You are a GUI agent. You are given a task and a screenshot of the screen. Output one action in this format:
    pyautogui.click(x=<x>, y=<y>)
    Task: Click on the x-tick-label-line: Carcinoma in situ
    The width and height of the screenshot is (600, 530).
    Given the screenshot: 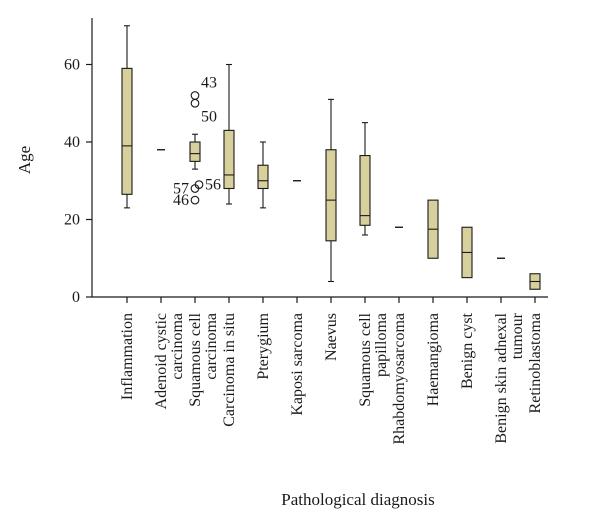 What is the action you would take?
    pyautogui.click(x=229, y=370)
    